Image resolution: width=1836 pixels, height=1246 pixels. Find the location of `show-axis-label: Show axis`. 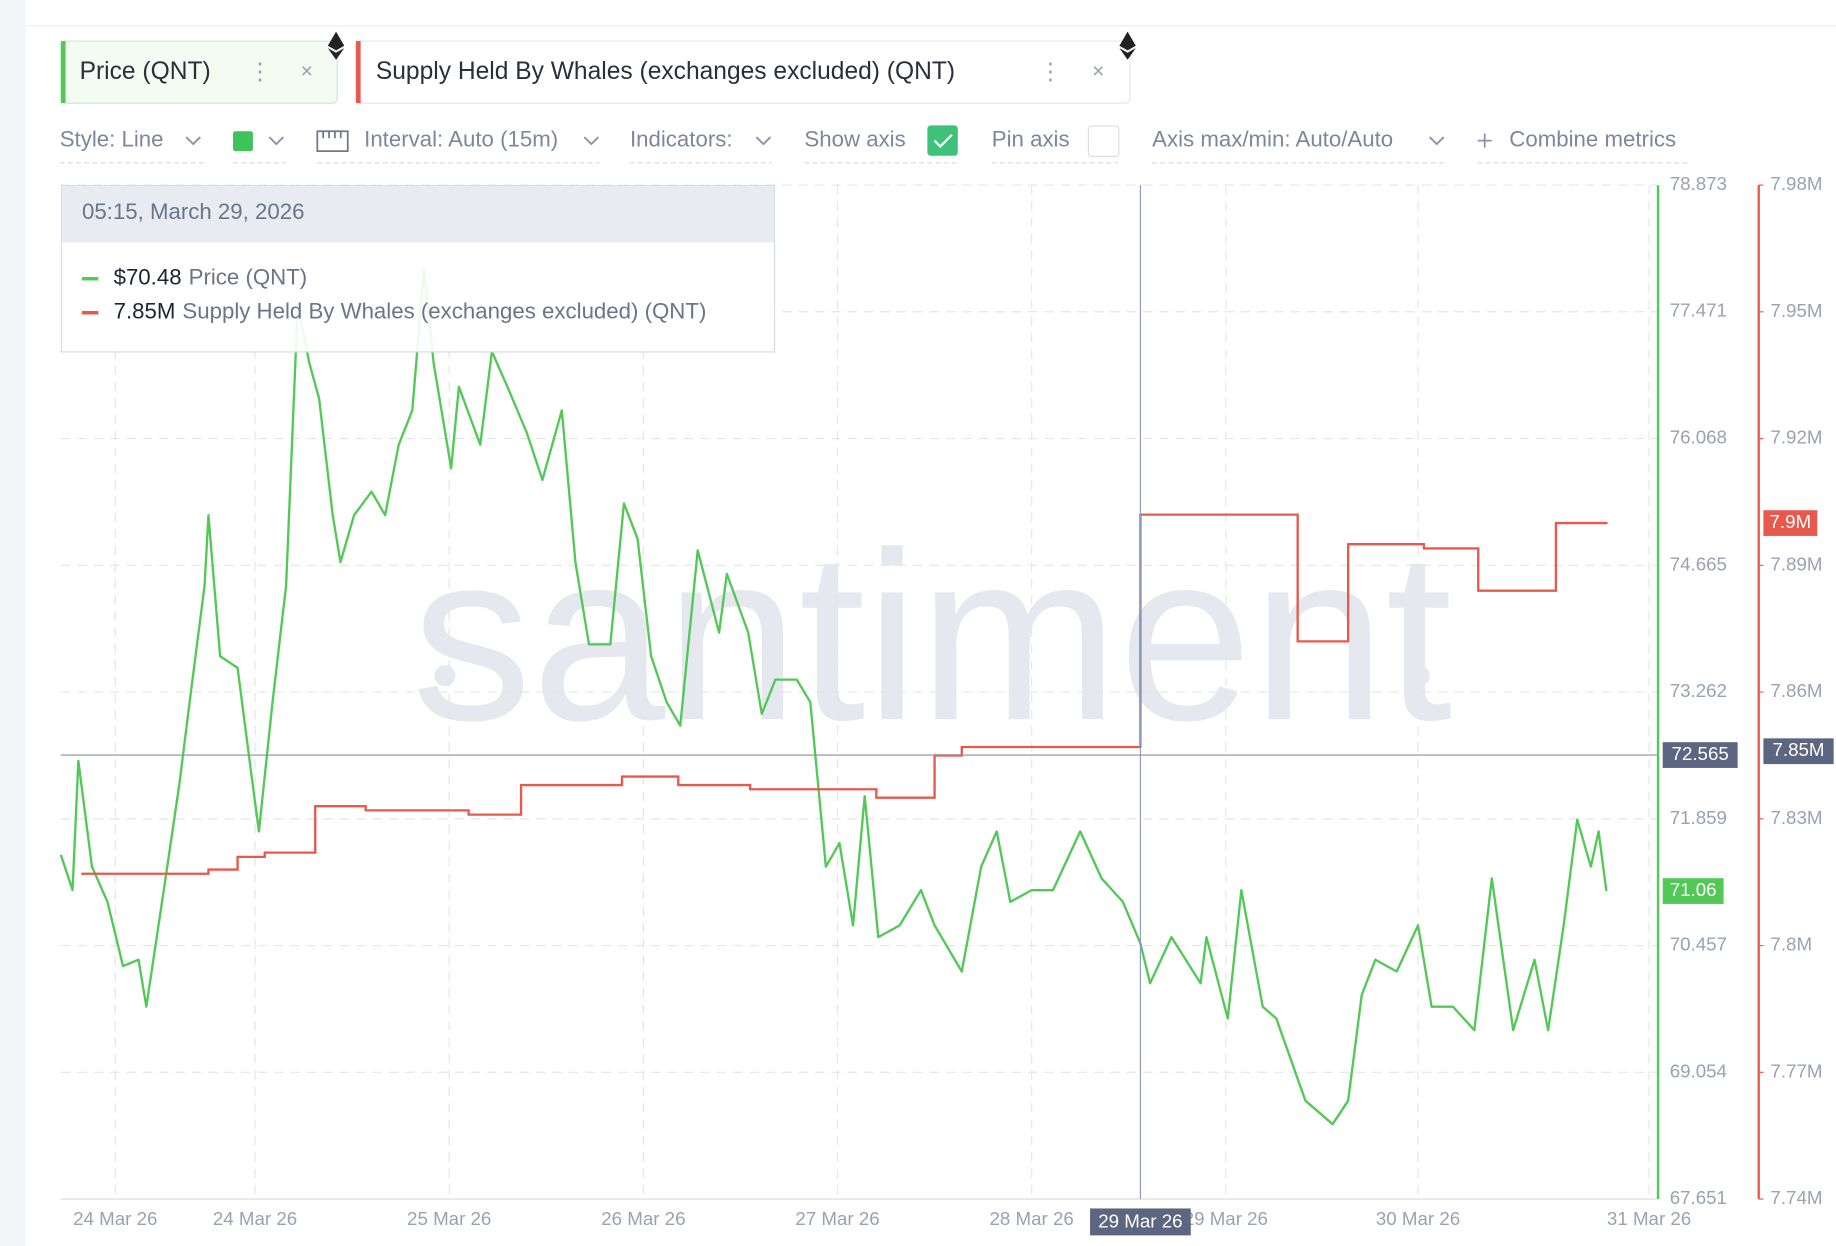

show-axis-label: Show axis is located at coordinates (854, 138).